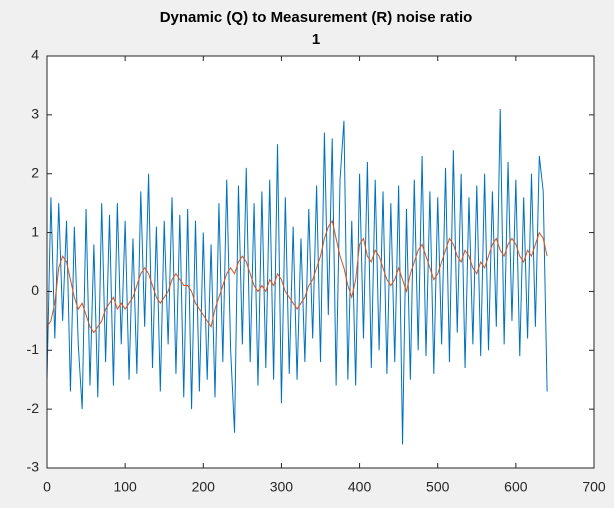 The image size is (614, 508). I want to click on x-tick-label: 200, so click(204, 487).